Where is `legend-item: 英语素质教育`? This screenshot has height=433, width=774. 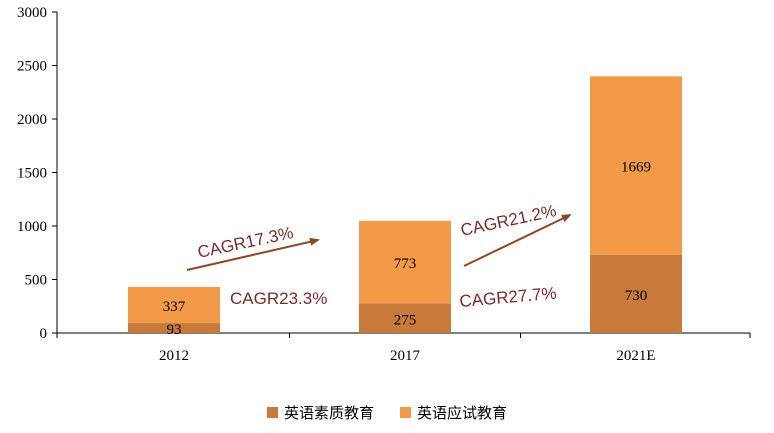
legend-item: 英语素质教育 is located at coordinates (320, 412).